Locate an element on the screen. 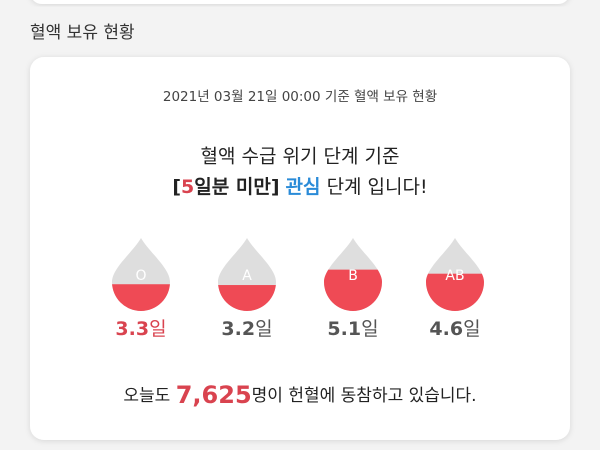 The height and width of the screenshot is (450, 600). headline: 혈액 수급 위기 단계 기준 is located at coordinates (300, 157).